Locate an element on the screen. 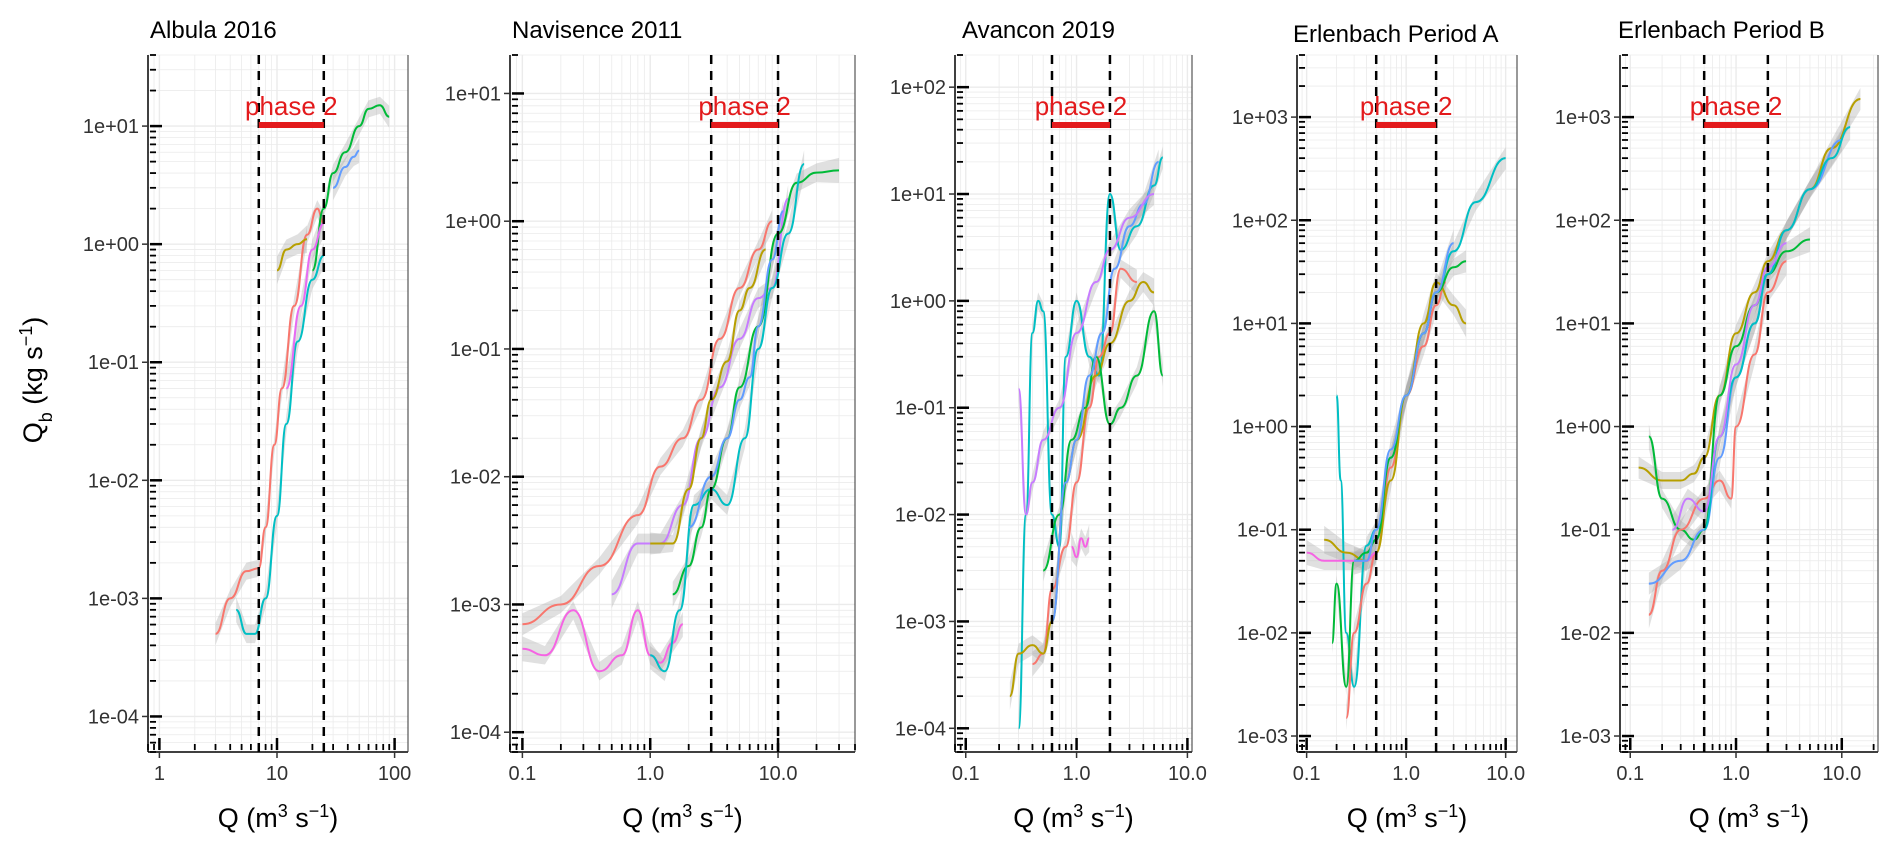  panel-title: Navisence 2011 is located at coordinates (597, 30).